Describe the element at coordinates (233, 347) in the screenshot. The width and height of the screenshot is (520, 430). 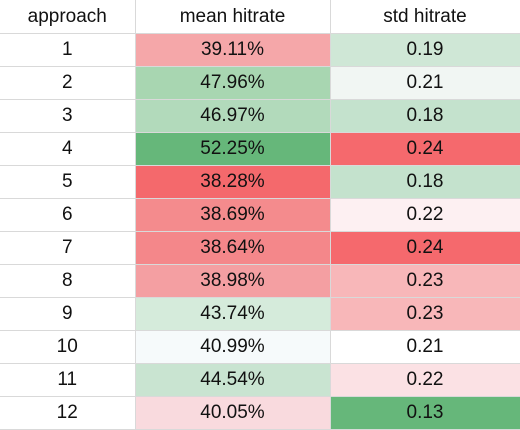
I see `cell-mean-hitrate: 40.99%` at that location.